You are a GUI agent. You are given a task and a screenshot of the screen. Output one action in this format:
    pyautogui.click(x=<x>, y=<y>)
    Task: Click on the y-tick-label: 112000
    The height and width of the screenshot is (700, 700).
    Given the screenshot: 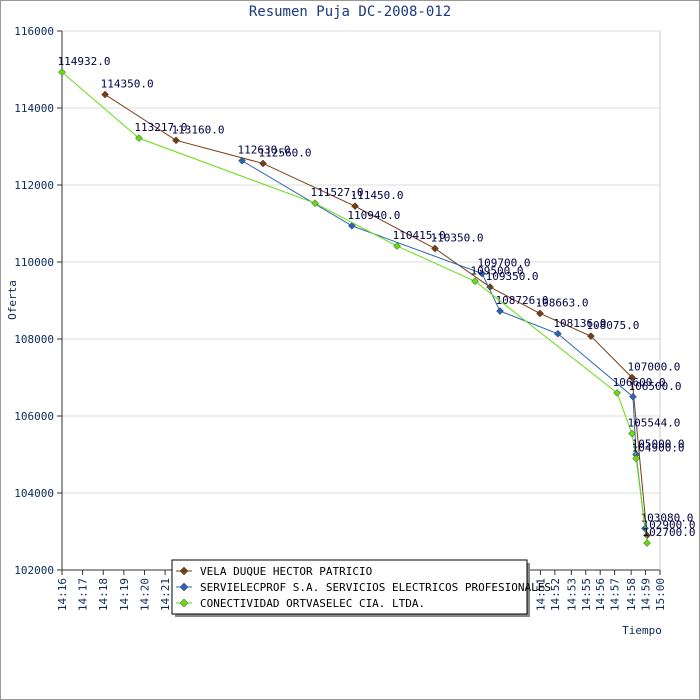 What is the action you would take?
    pyautogui.click(x=34, y=185)
    